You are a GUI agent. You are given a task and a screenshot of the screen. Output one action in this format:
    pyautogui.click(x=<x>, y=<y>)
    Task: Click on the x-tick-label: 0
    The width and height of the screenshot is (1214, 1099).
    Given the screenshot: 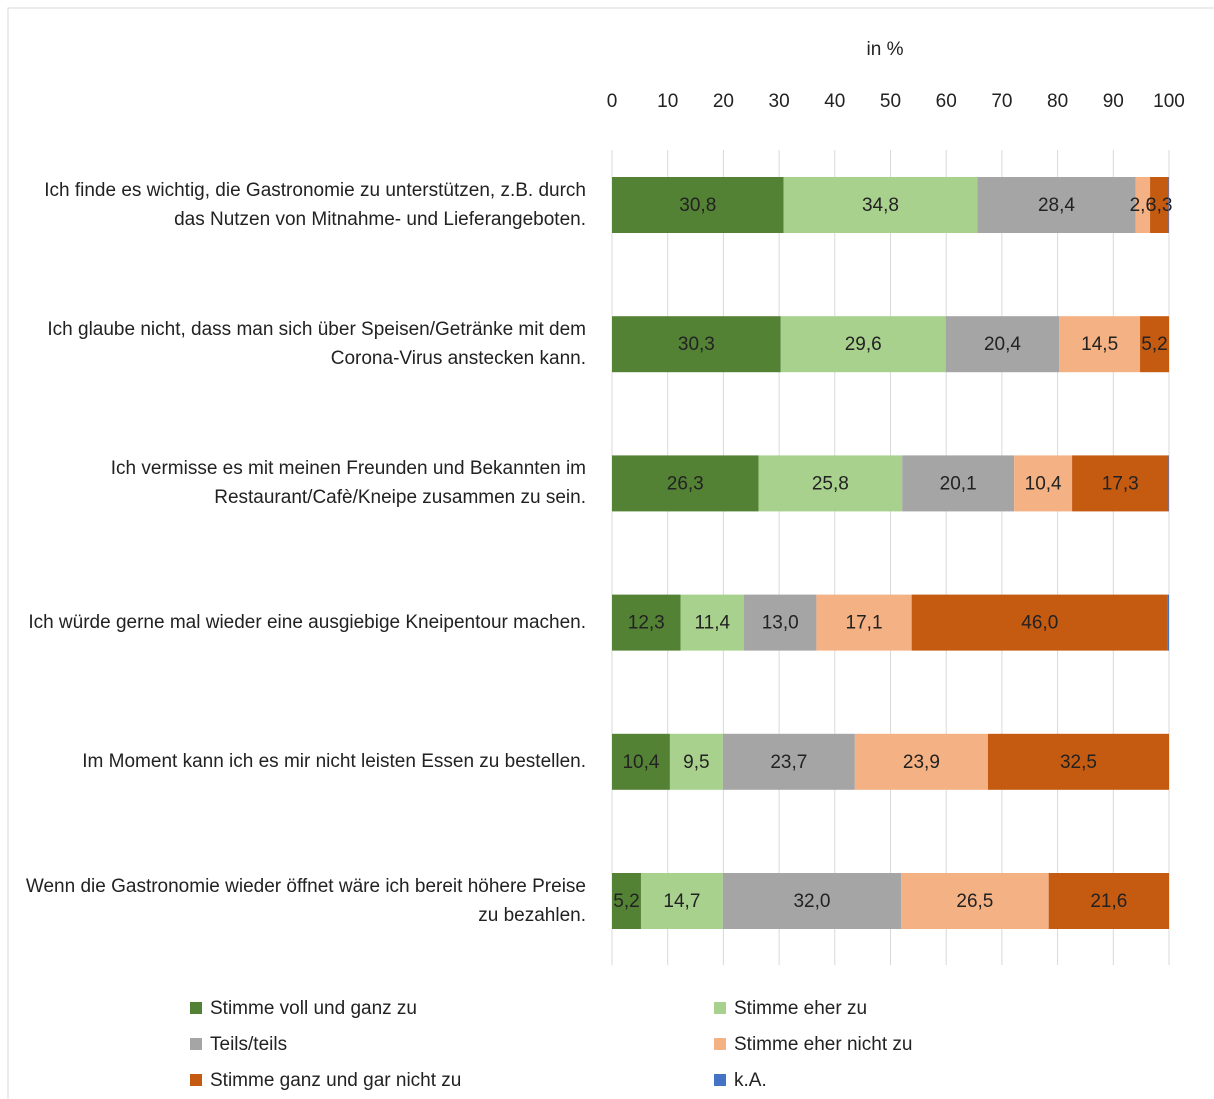 What is the action you would take?
    pyautogui.click(x=612, y=101)
    